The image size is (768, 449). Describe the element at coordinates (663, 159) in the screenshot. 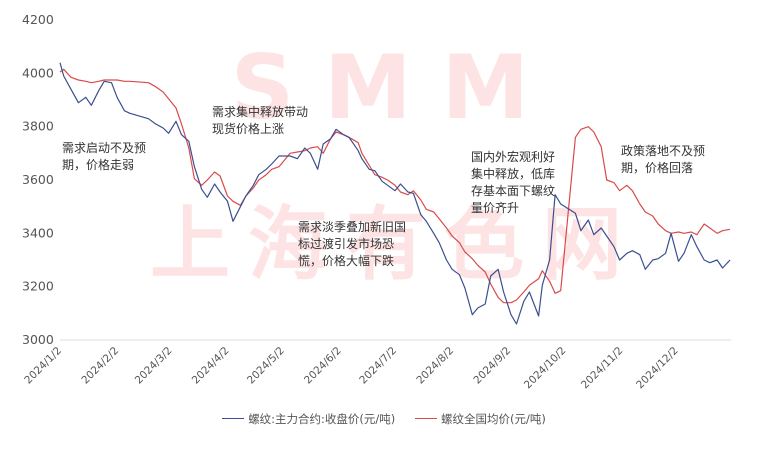

I see `annotation-5: 政策落地不及预 期，价格回落` at that location.